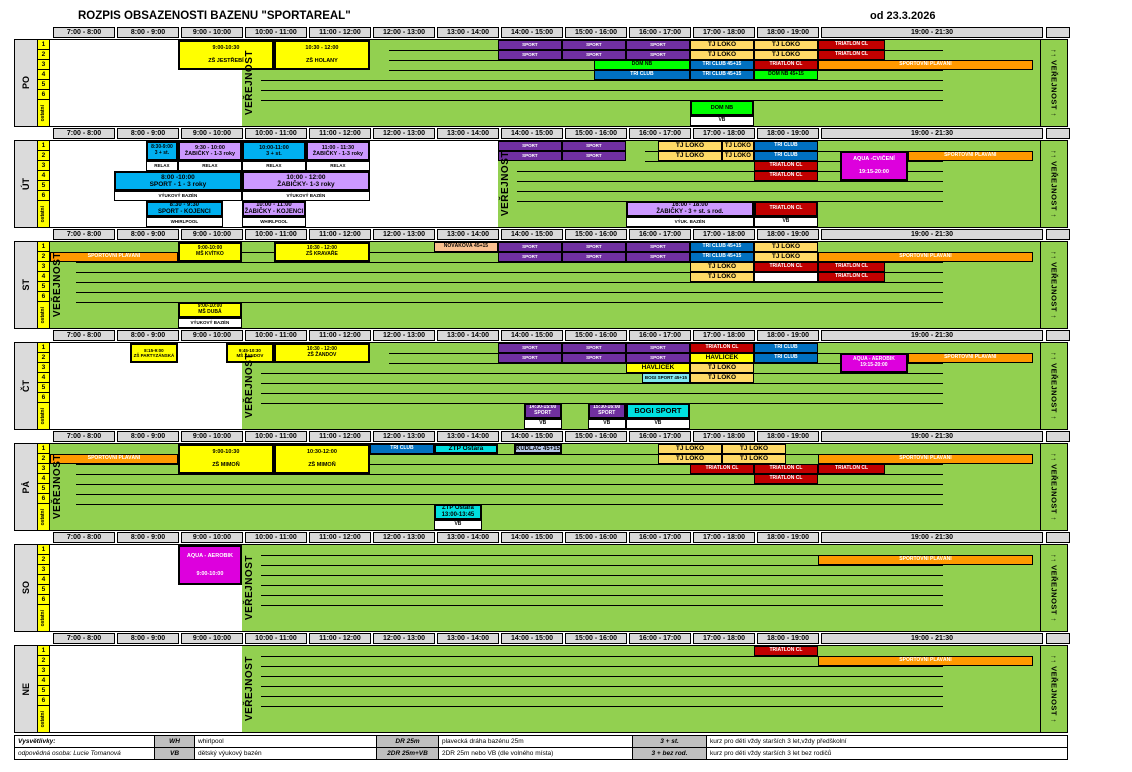 This screenshot has height=772, width=1132. I want to click on time-header-cell: 19:00 - 21:30, so click(932, 133).